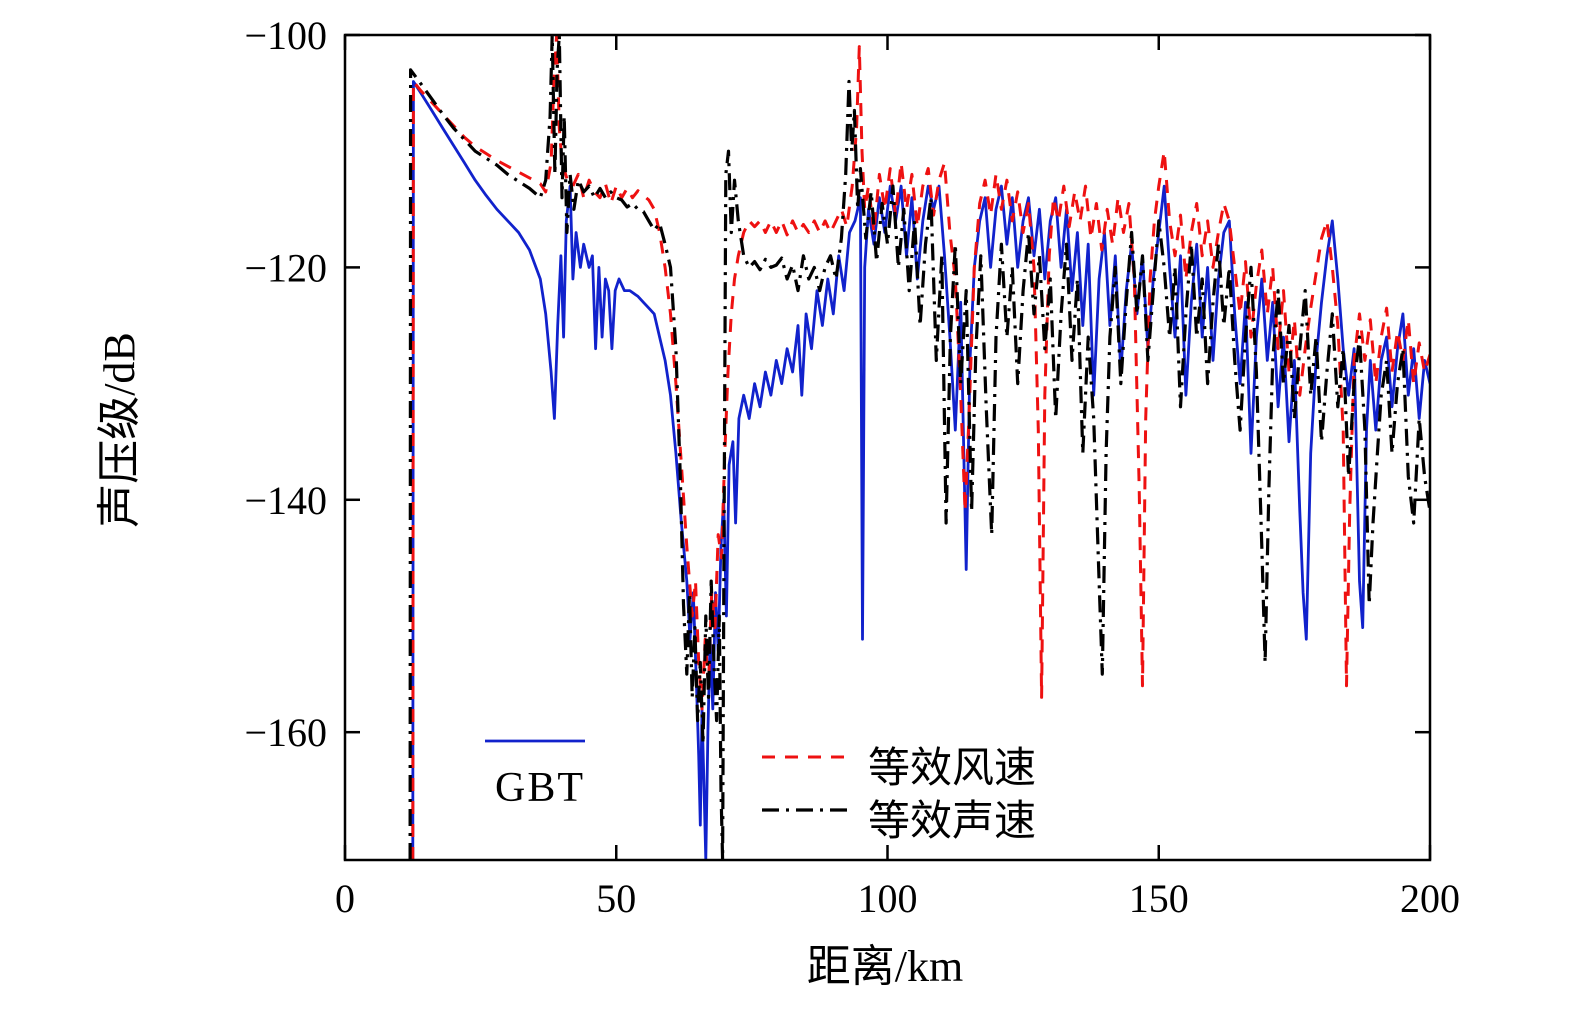  I want to click on y-tick-label: −160, so click(285, 732).